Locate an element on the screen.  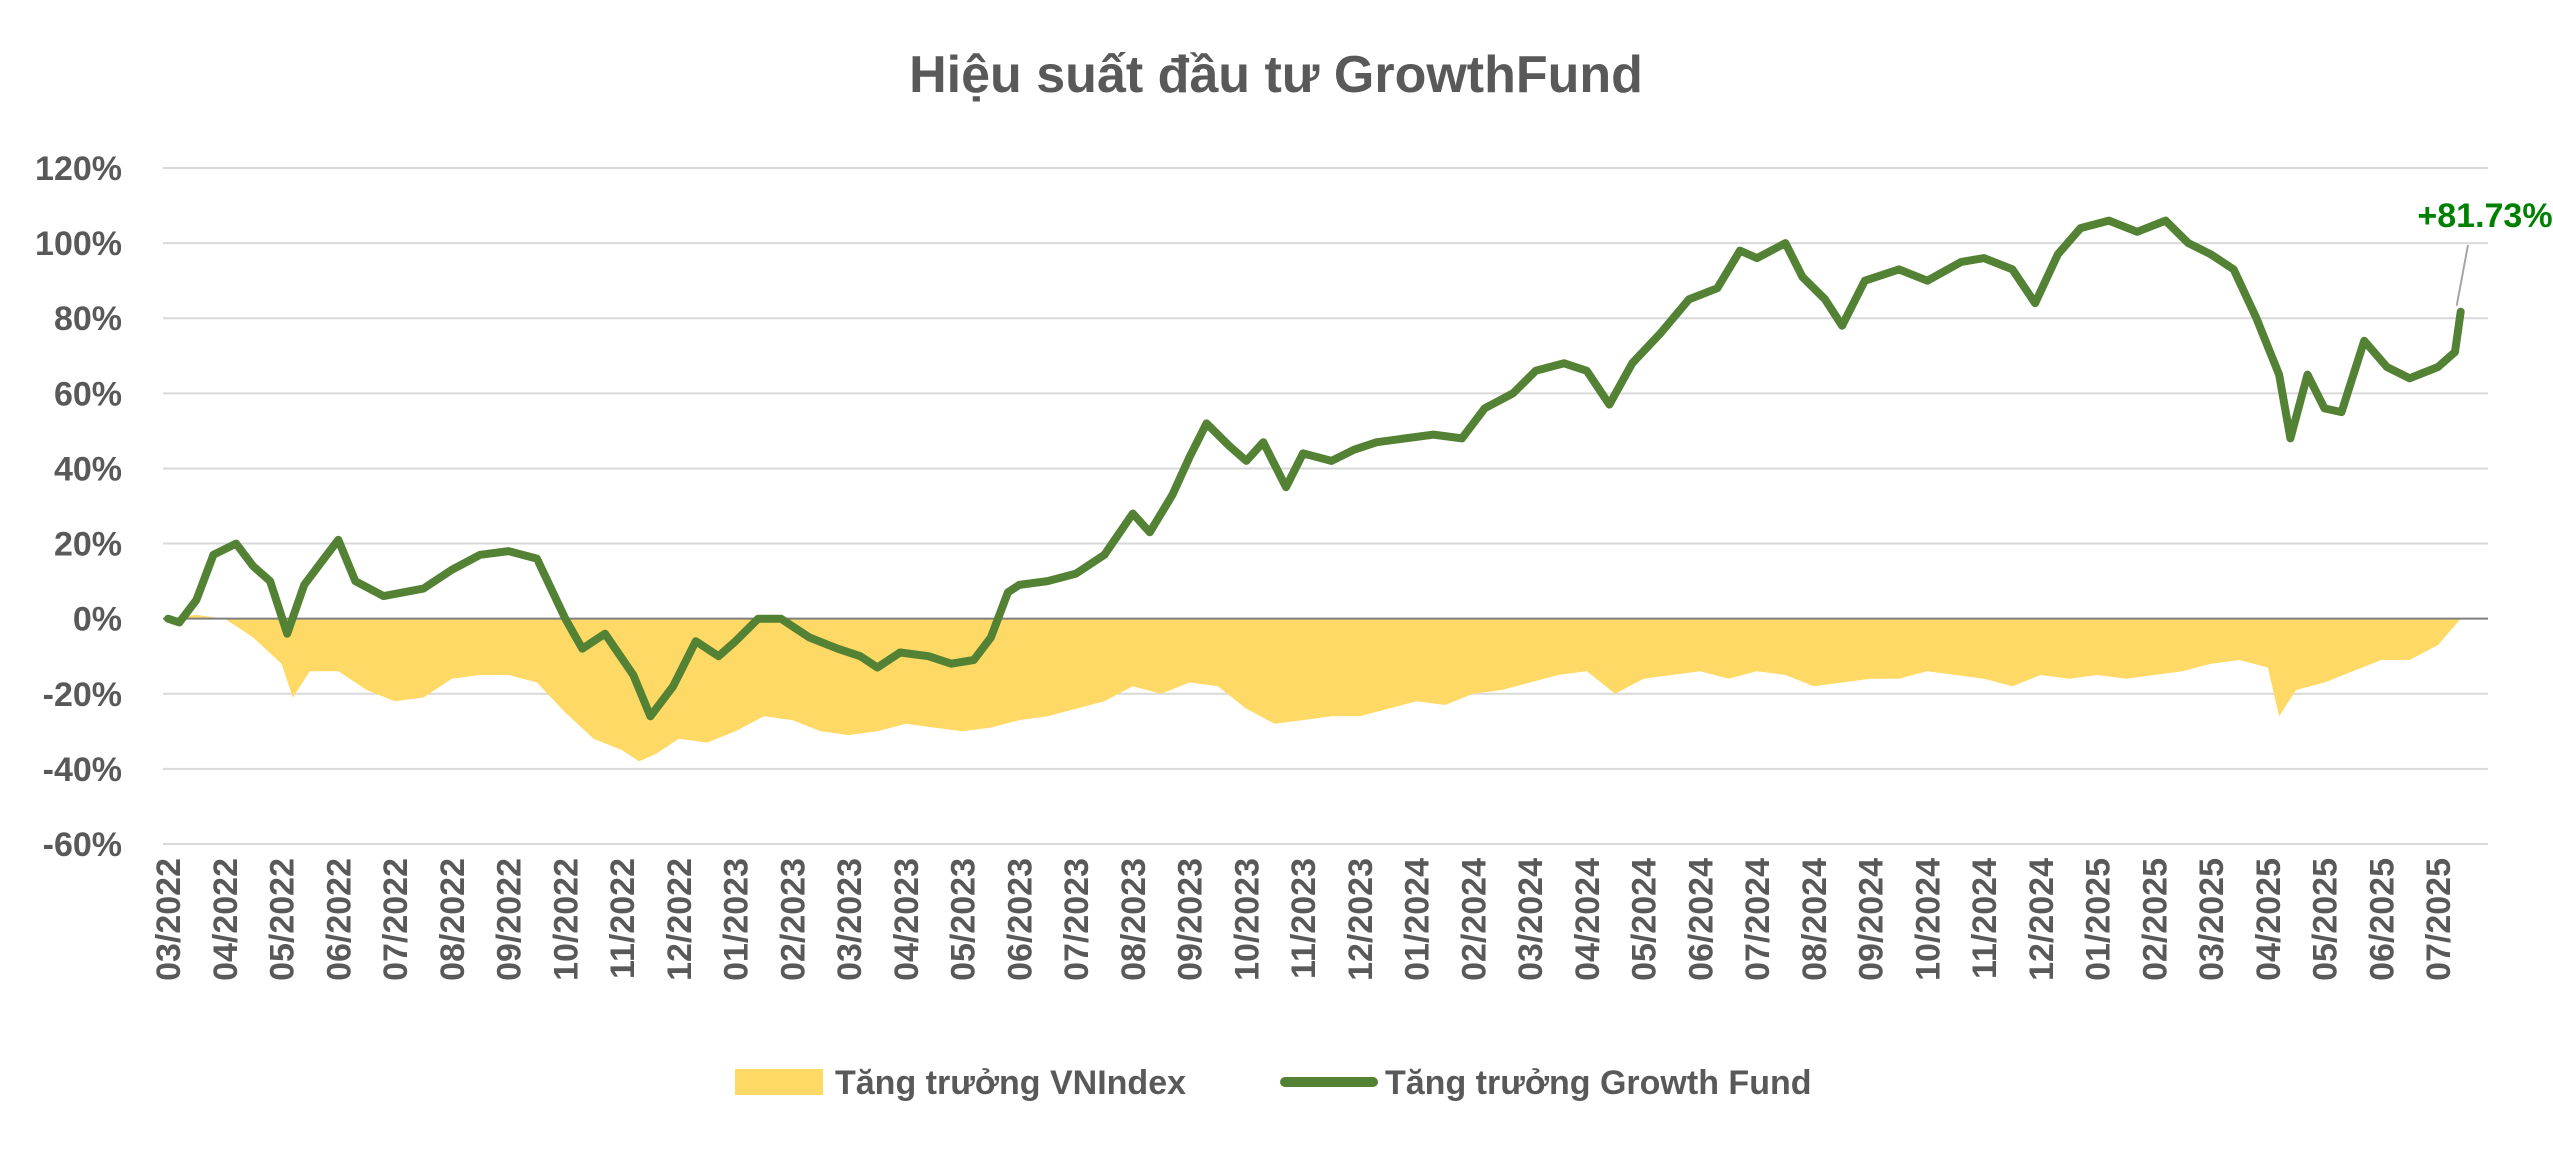
end-label-leader-line is located at coordinates (2462, 275).